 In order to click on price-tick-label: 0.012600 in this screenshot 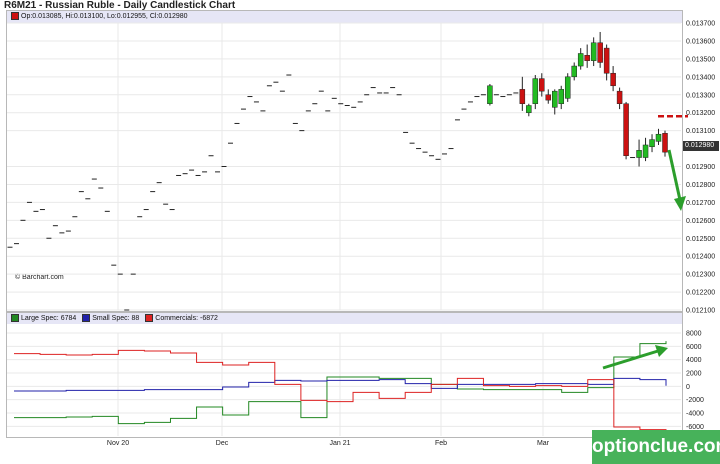, I will do `click(700, 221)`.